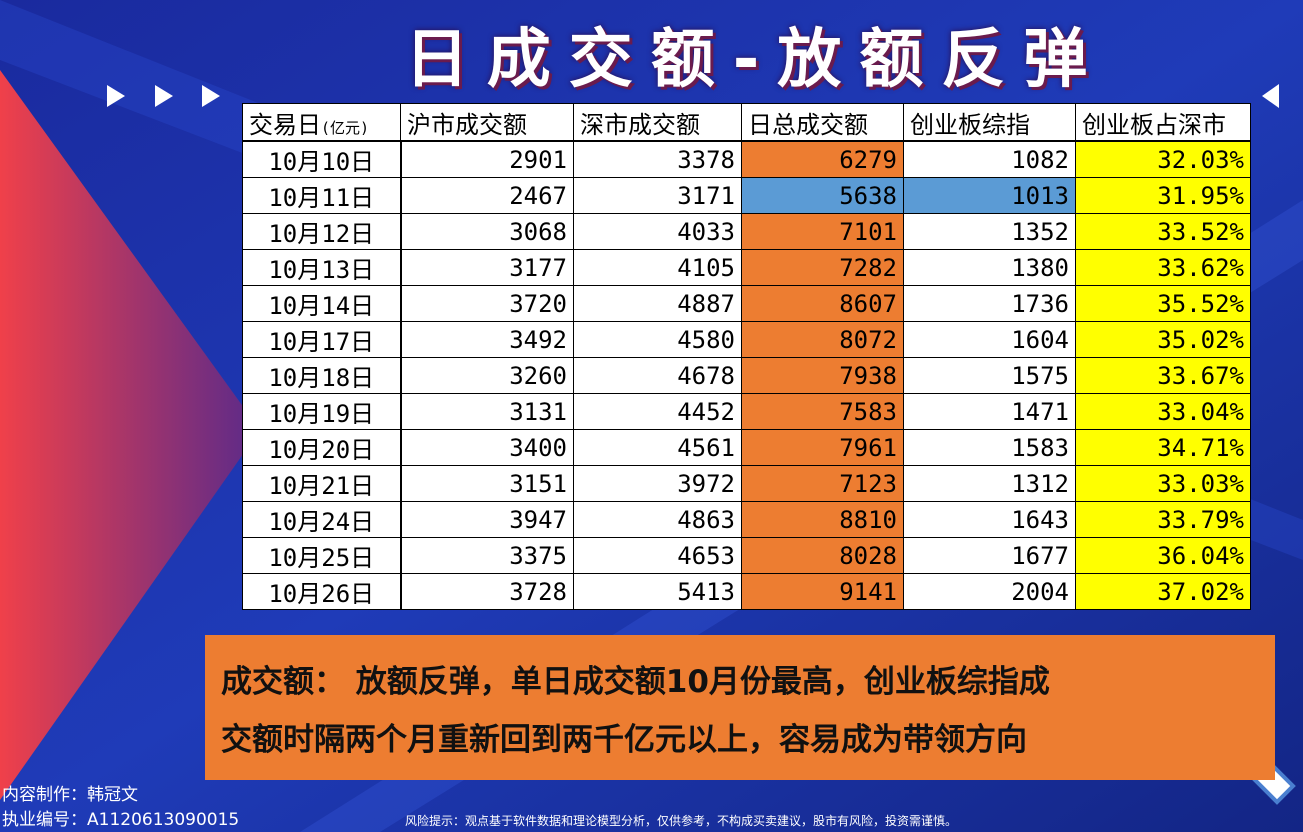 This screenshot has height=832, width=1303. What do you see at coordinates (989, 339) in the screenshot?
I see `table-cell: 1604` at bounding box center [989, 339].